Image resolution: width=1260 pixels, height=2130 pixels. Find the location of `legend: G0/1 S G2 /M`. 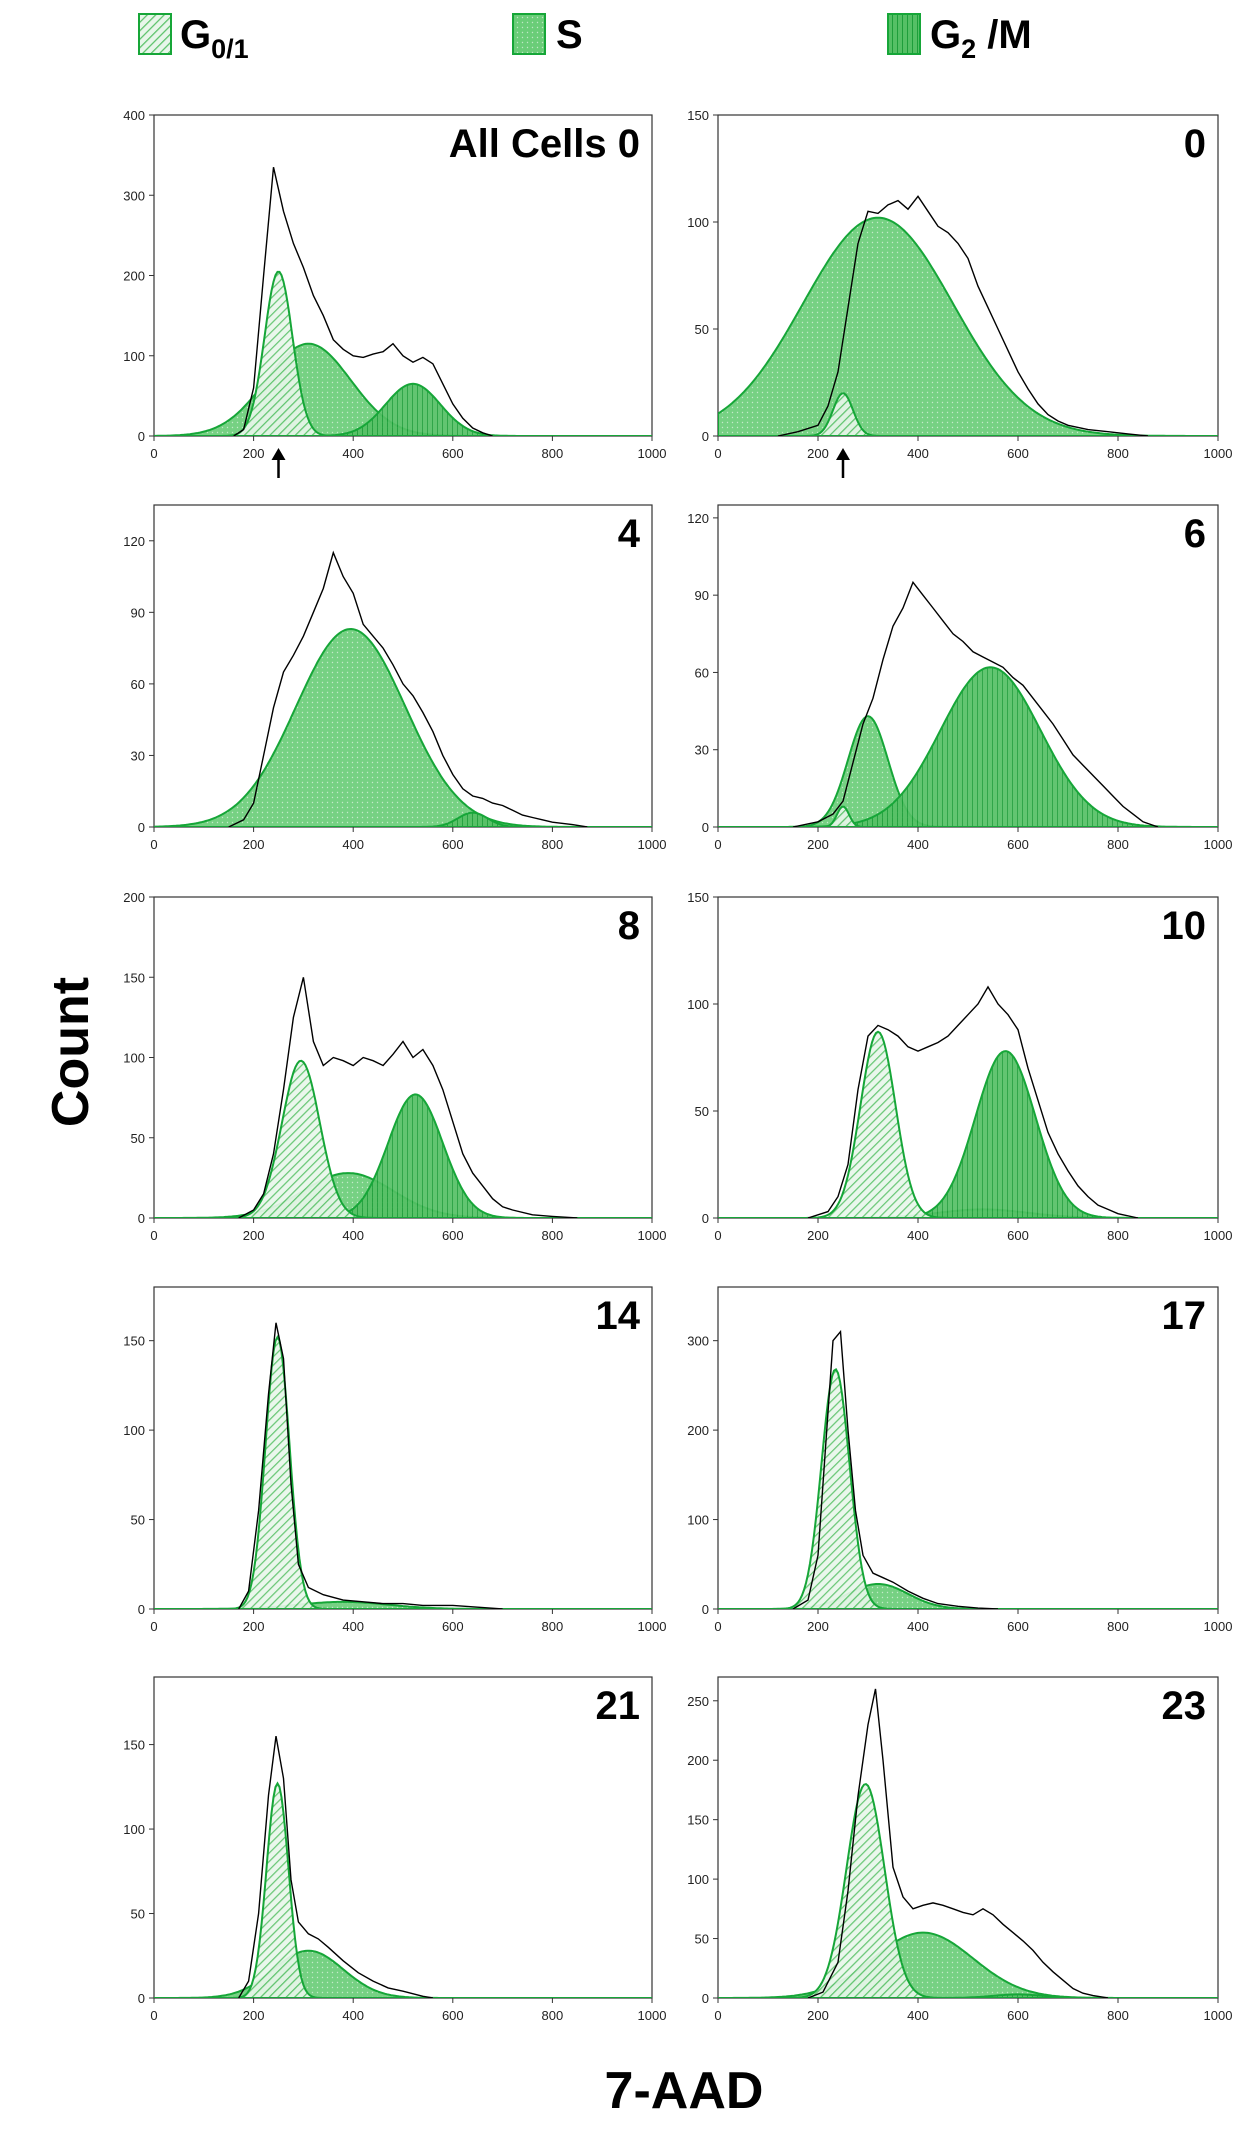

legend: G0/1 S G2 /M is located at coordinates (585, 38).